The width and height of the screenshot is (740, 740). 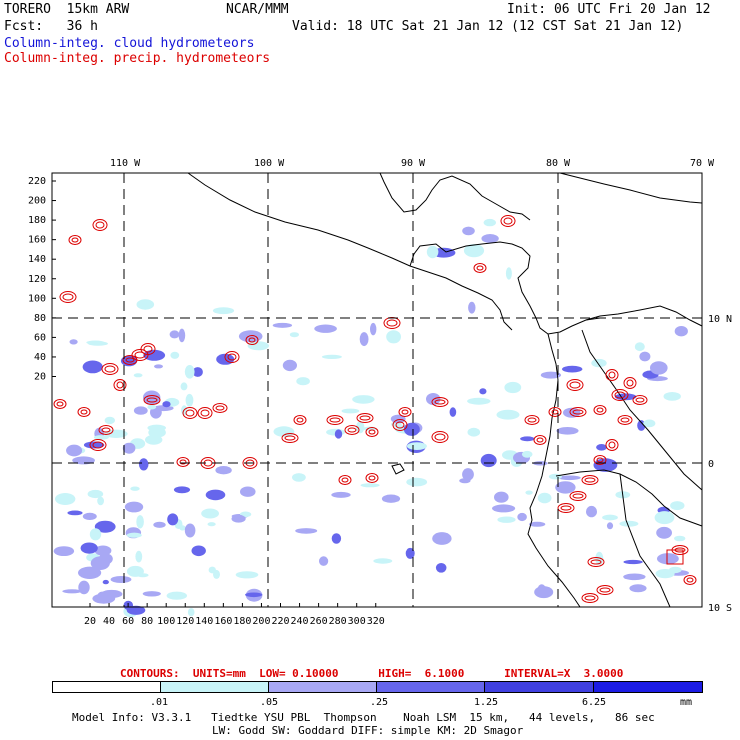 I want to click on bottom-grid-label: 160, so click(x=223, y=621).